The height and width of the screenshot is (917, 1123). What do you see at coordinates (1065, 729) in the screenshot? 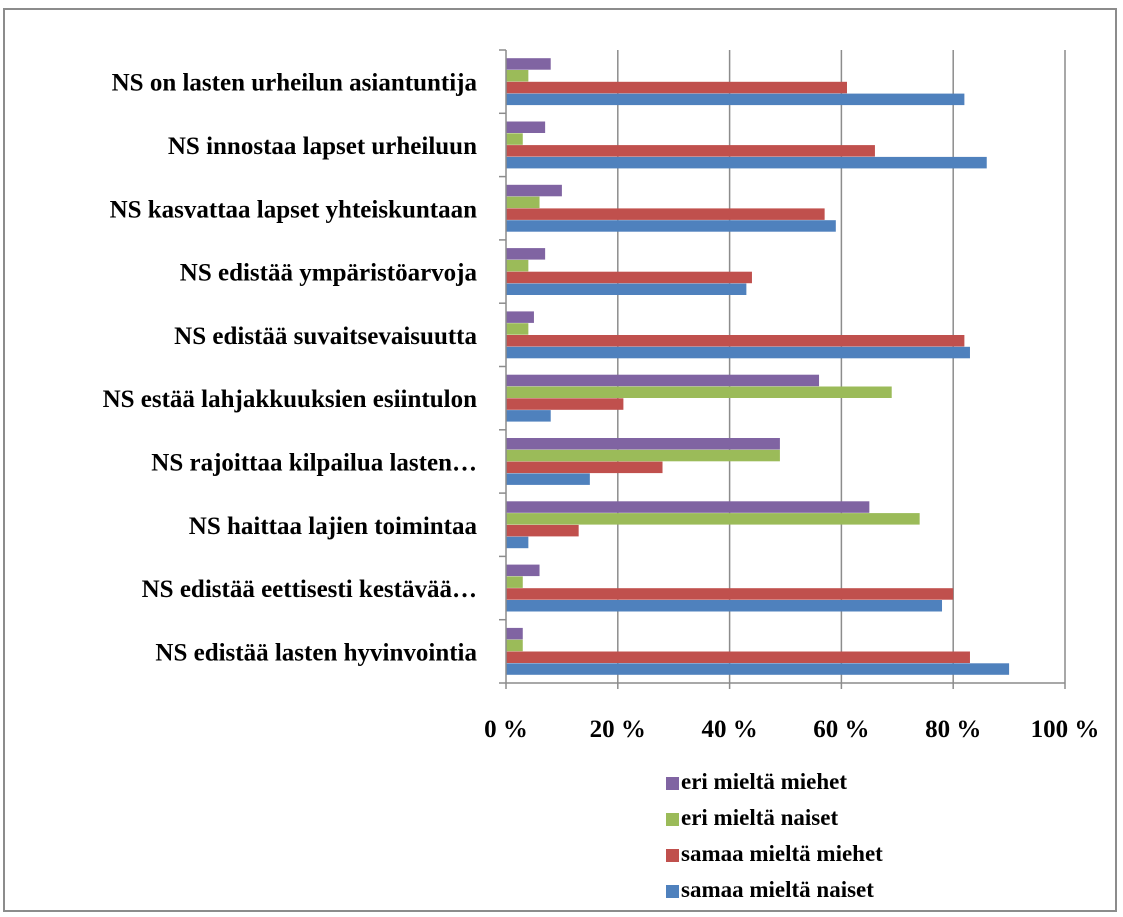
I see `x-tick-label: 100 %` at bounding box center [1065, 729].